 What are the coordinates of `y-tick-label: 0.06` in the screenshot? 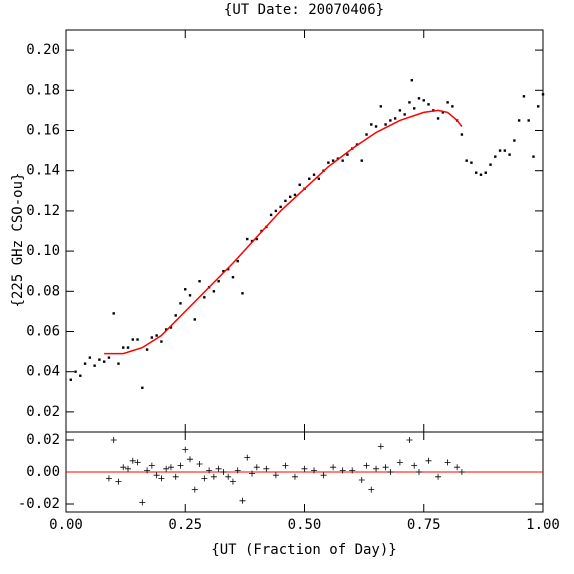 It's located at (43, 332).